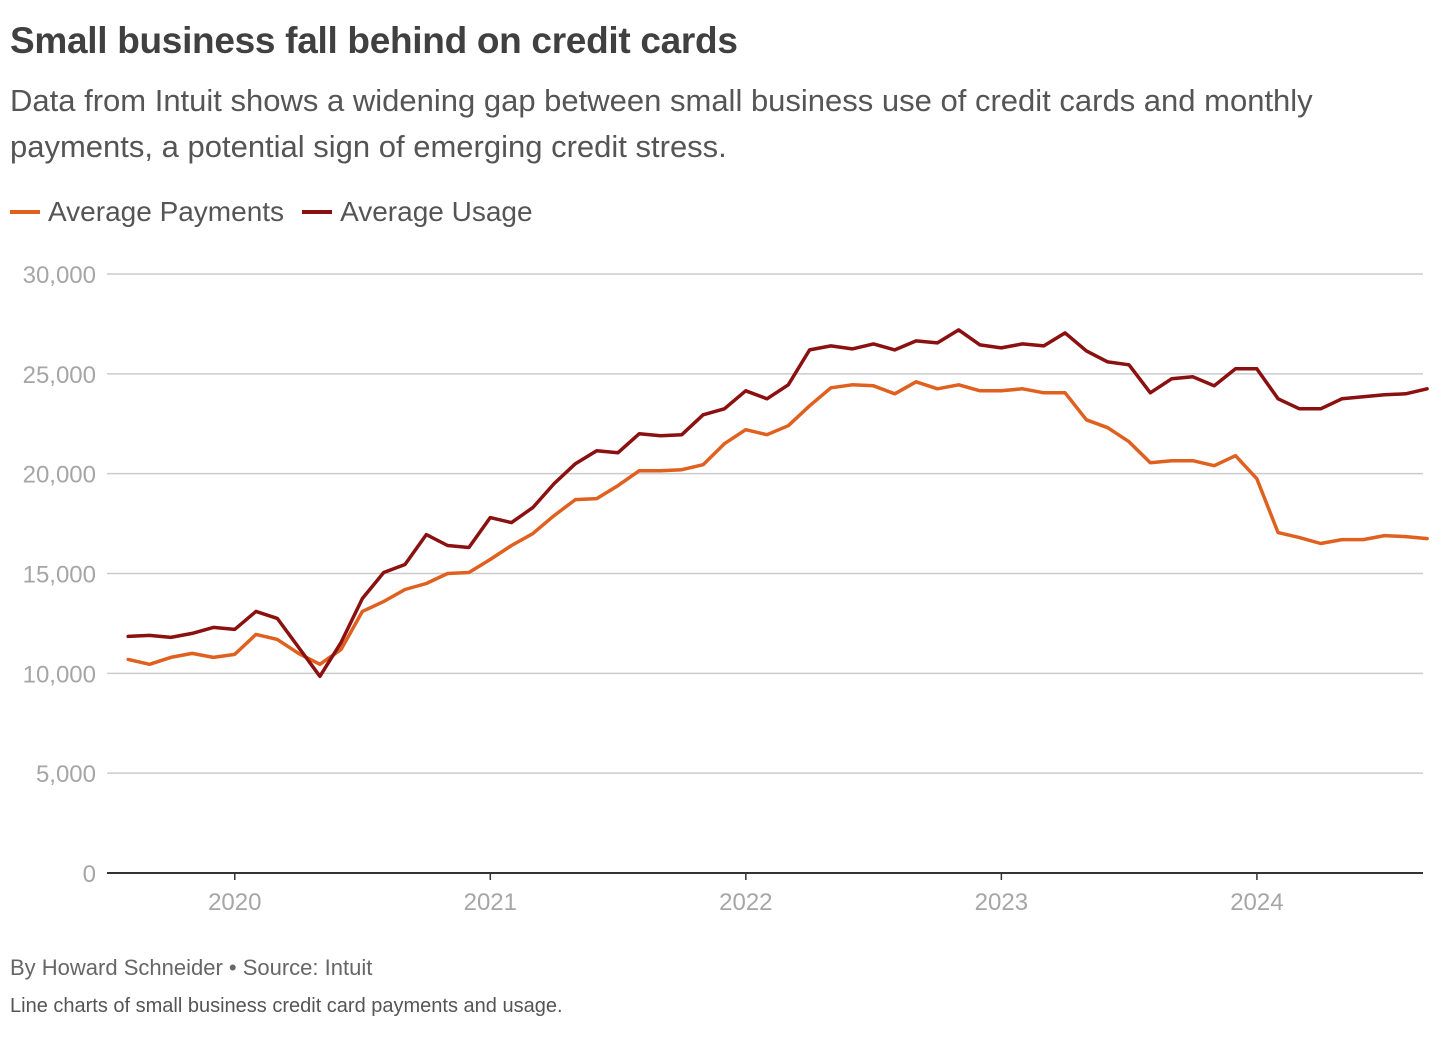  What do you see at coordinates (490, 902) in the screenshot?
I see `x-tick-label-1: 2021` at bounding box center [490, 902].